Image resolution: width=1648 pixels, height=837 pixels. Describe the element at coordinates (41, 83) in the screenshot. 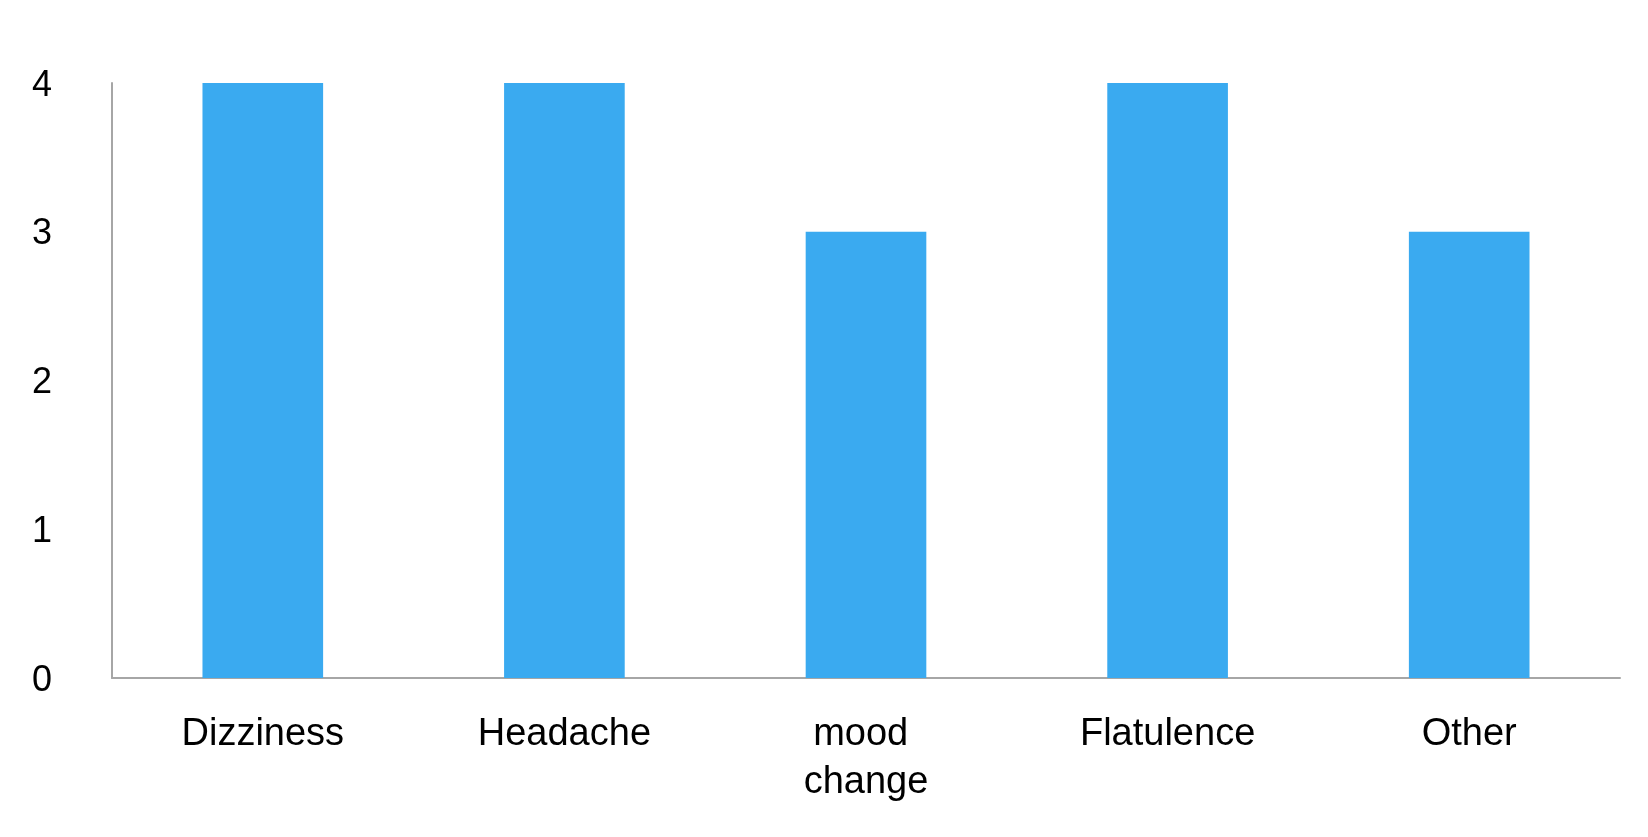

I see `y-tick-label: 4` at that location.